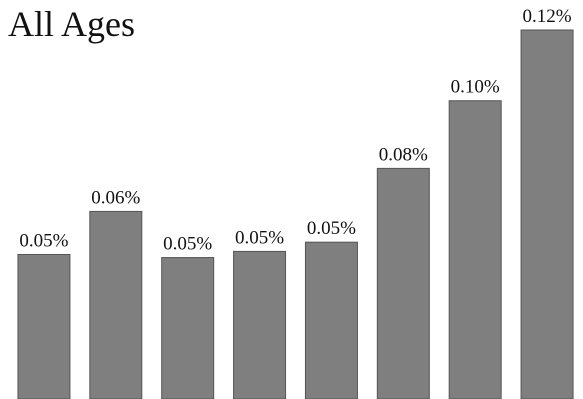  Describe the element at coordinates (403, 154) in the screenshot. I see `value-label: 0.08%` at that location.